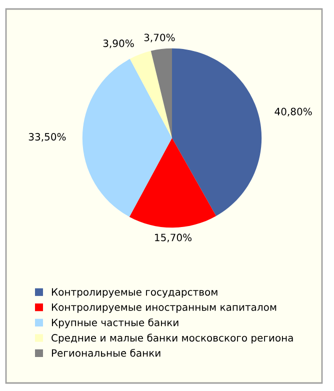 Image resolution: width=334 pixels, height=391 pixels. Describe the element at coordinates (173, 238) in the screenshot. I see `data-label: 15,70%` at that location.